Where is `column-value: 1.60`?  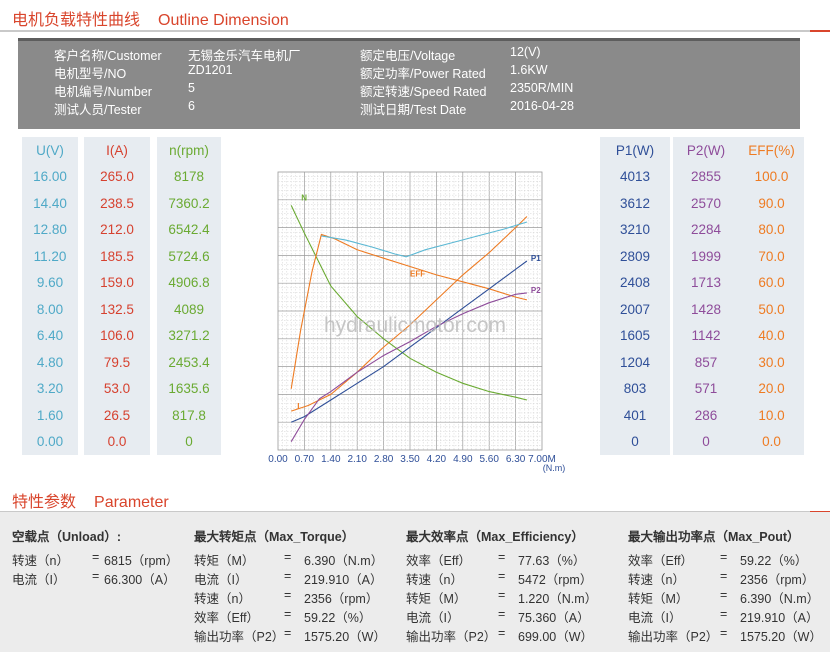 column-value: 1.60 is located at coordinates (50, 415).